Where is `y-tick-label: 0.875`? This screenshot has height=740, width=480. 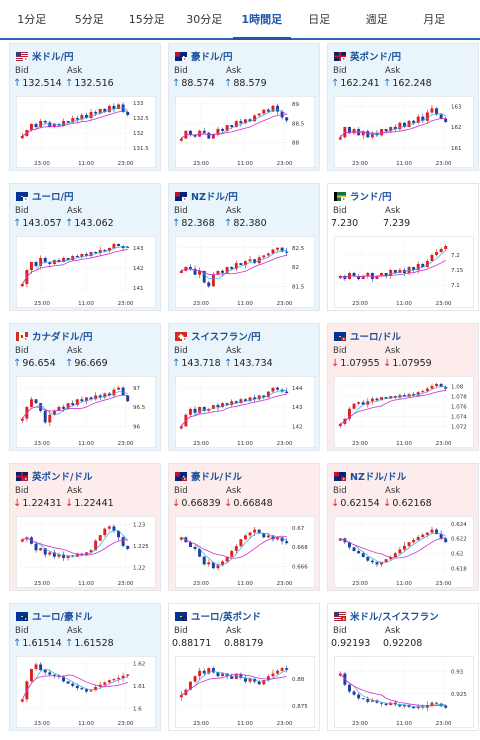
y-tick-label: 0.875 is located at coordinates (300, 707).